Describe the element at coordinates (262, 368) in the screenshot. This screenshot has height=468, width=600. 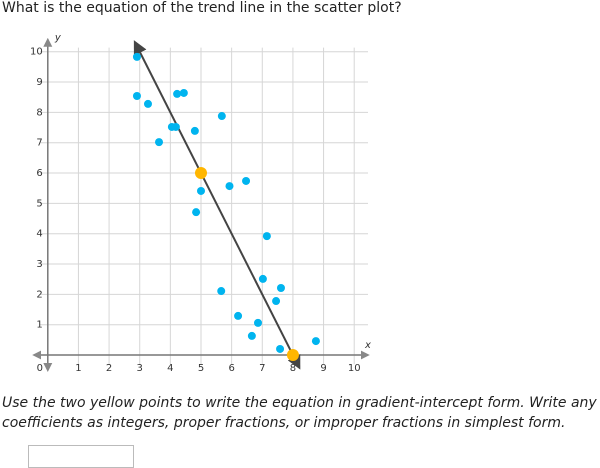
I see `x-tick-label: 7` at that location.